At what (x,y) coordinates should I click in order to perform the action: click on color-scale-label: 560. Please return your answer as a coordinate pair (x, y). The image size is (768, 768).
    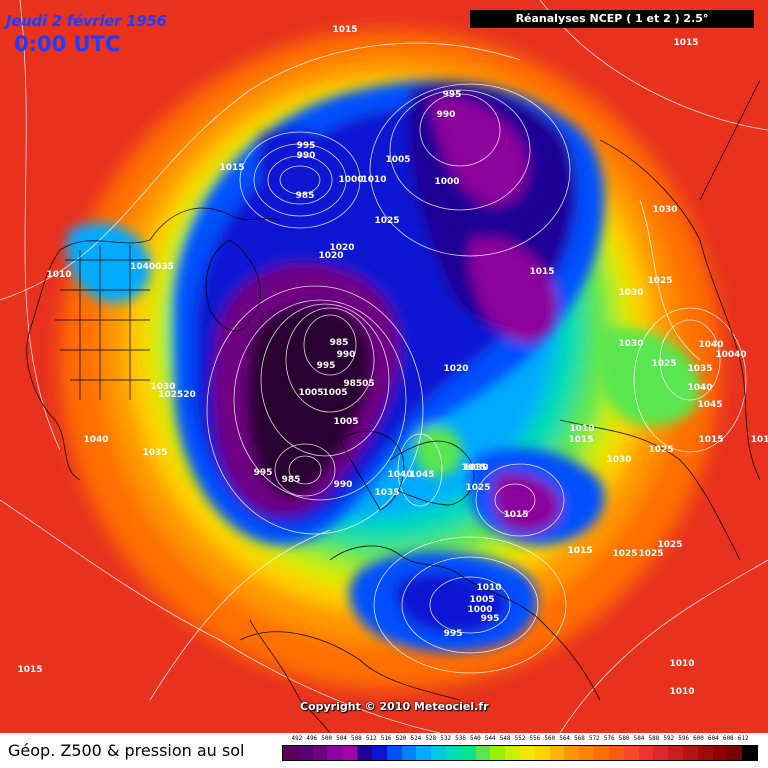
    Looking at the image, I should click on (550, 738).